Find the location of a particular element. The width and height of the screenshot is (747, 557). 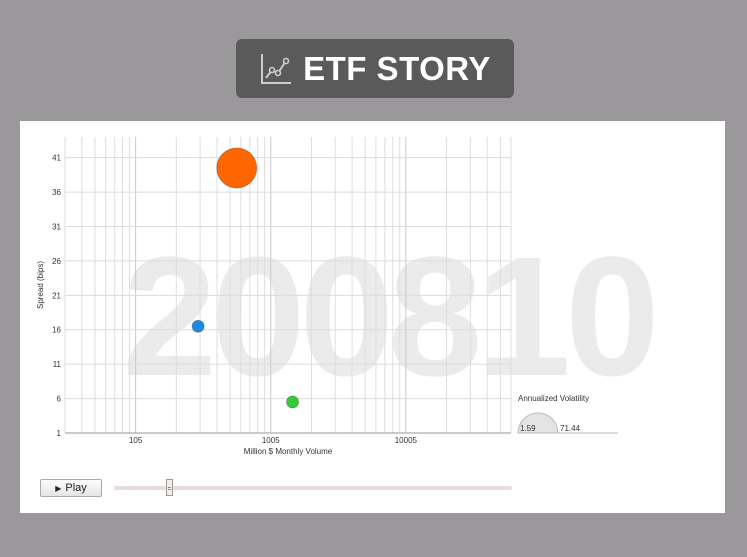

y-tick-label: 31 is located at coordinates (56, 226).